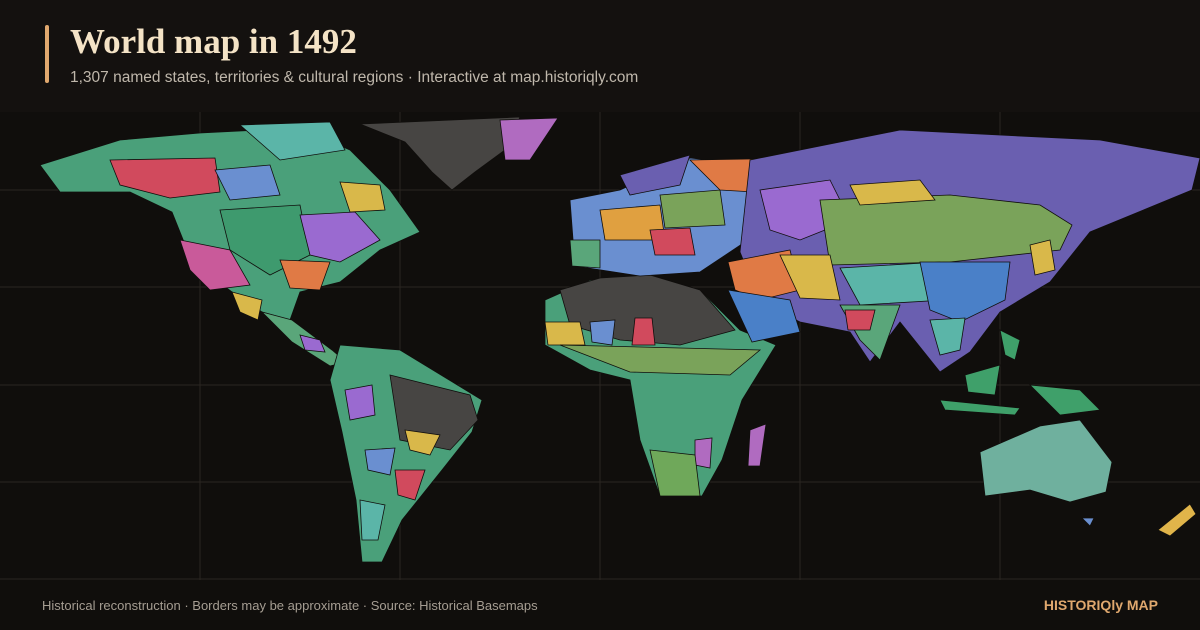 This screenshot has height=630, width=1200. What do you see at coordinates (213, 41) in the screenshot?
I see `title: World map in 1492` at bounding box center [213, 41].